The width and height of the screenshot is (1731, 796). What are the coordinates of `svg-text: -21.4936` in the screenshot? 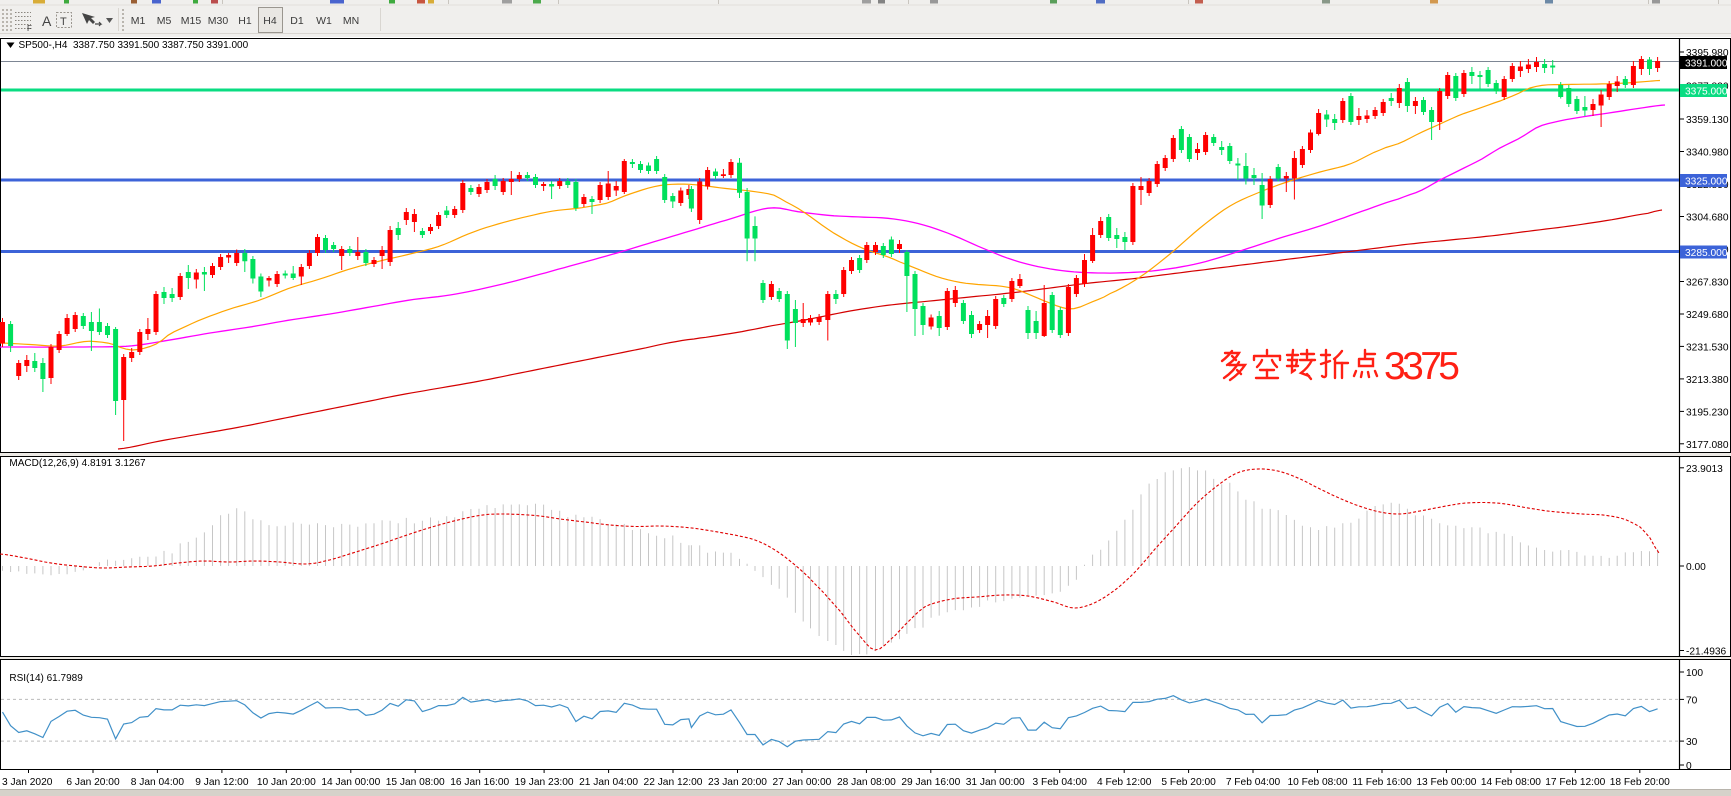 It's located at (1706, 652).